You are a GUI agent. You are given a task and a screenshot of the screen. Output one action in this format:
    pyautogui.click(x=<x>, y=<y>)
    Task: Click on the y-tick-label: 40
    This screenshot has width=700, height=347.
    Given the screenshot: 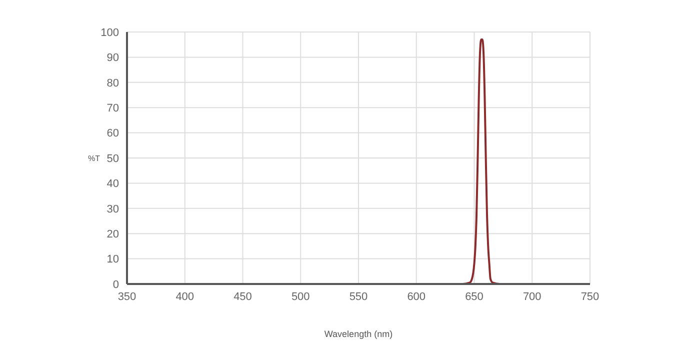 What is the action you would take?
    pyautogui.click(x=112, y=184)
    